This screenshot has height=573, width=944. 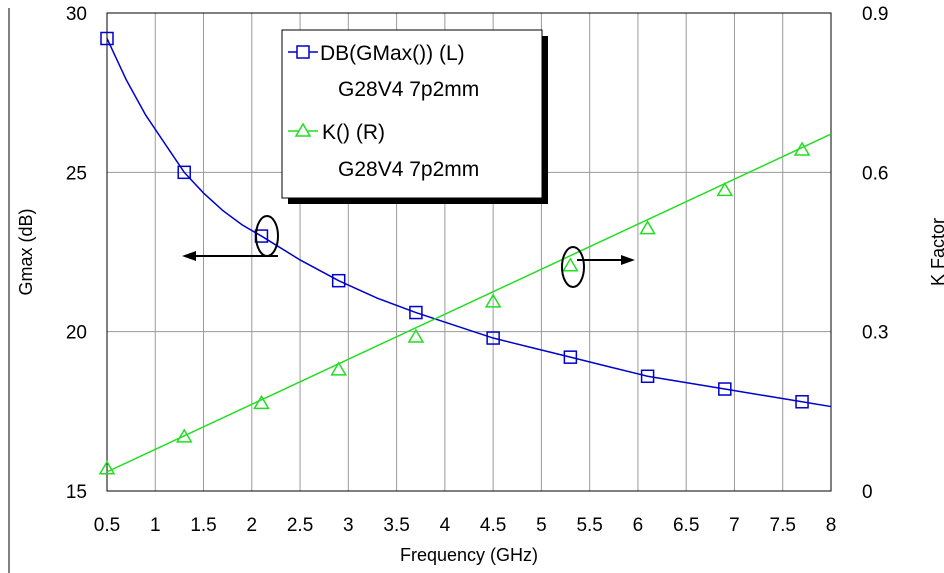 I want to click on x-tick-label: 7.5, so click(x=783, y=525).